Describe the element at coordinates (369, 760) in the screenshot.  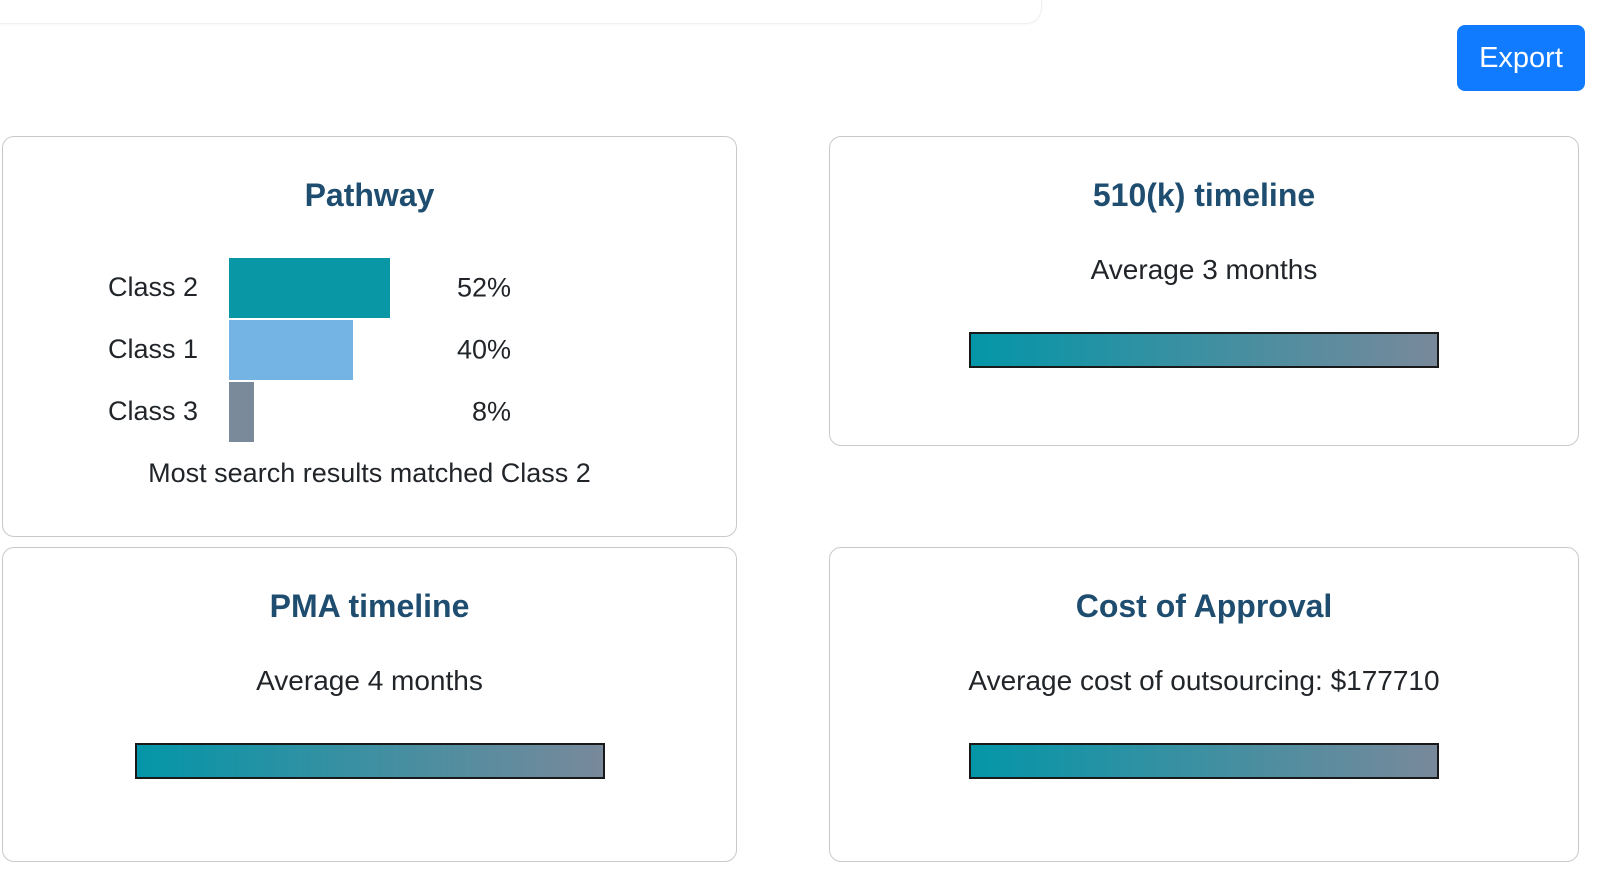
I see `timeline-pma-progress-bar` at that location.